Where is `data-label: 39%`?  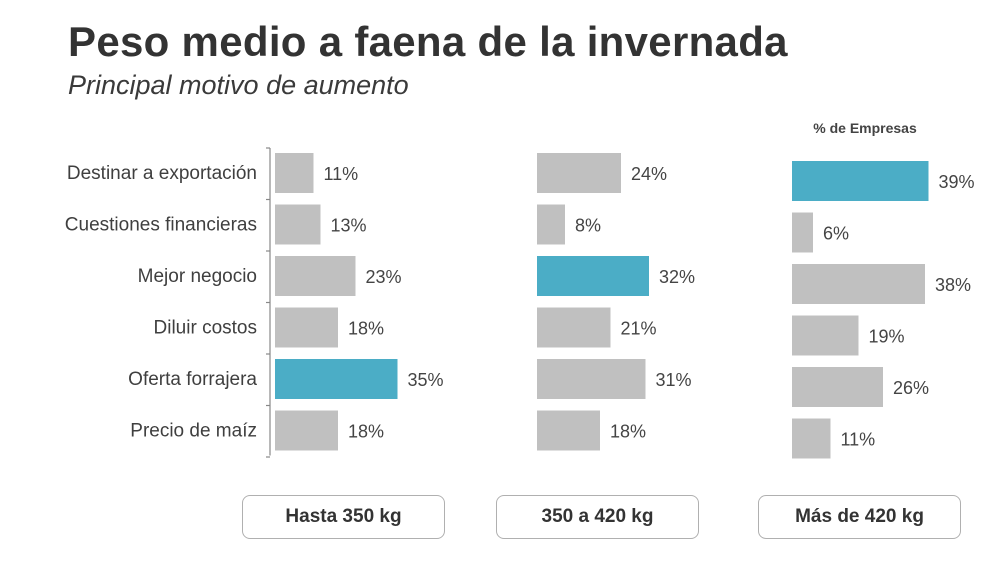
data-label: 39% is located at coordinates (957, 182).